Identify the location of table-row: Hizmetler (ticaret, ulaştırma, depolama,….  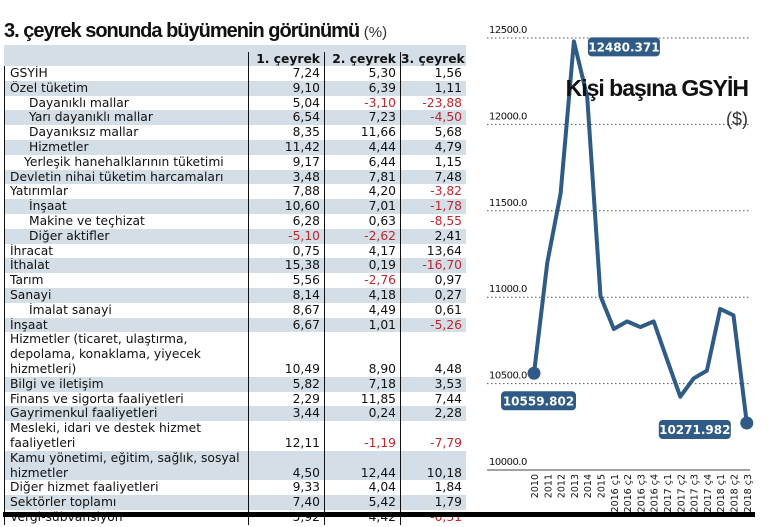
(235, 354).